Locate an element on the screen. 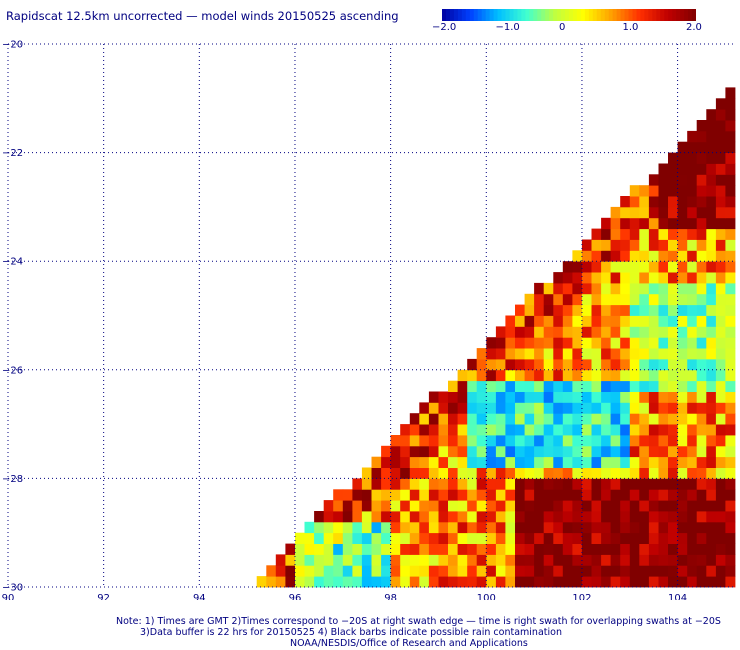 The width and height of the screenshot is (740, 650). colorbar-tick-label: 1.0 is located at coordinates (630, 27).